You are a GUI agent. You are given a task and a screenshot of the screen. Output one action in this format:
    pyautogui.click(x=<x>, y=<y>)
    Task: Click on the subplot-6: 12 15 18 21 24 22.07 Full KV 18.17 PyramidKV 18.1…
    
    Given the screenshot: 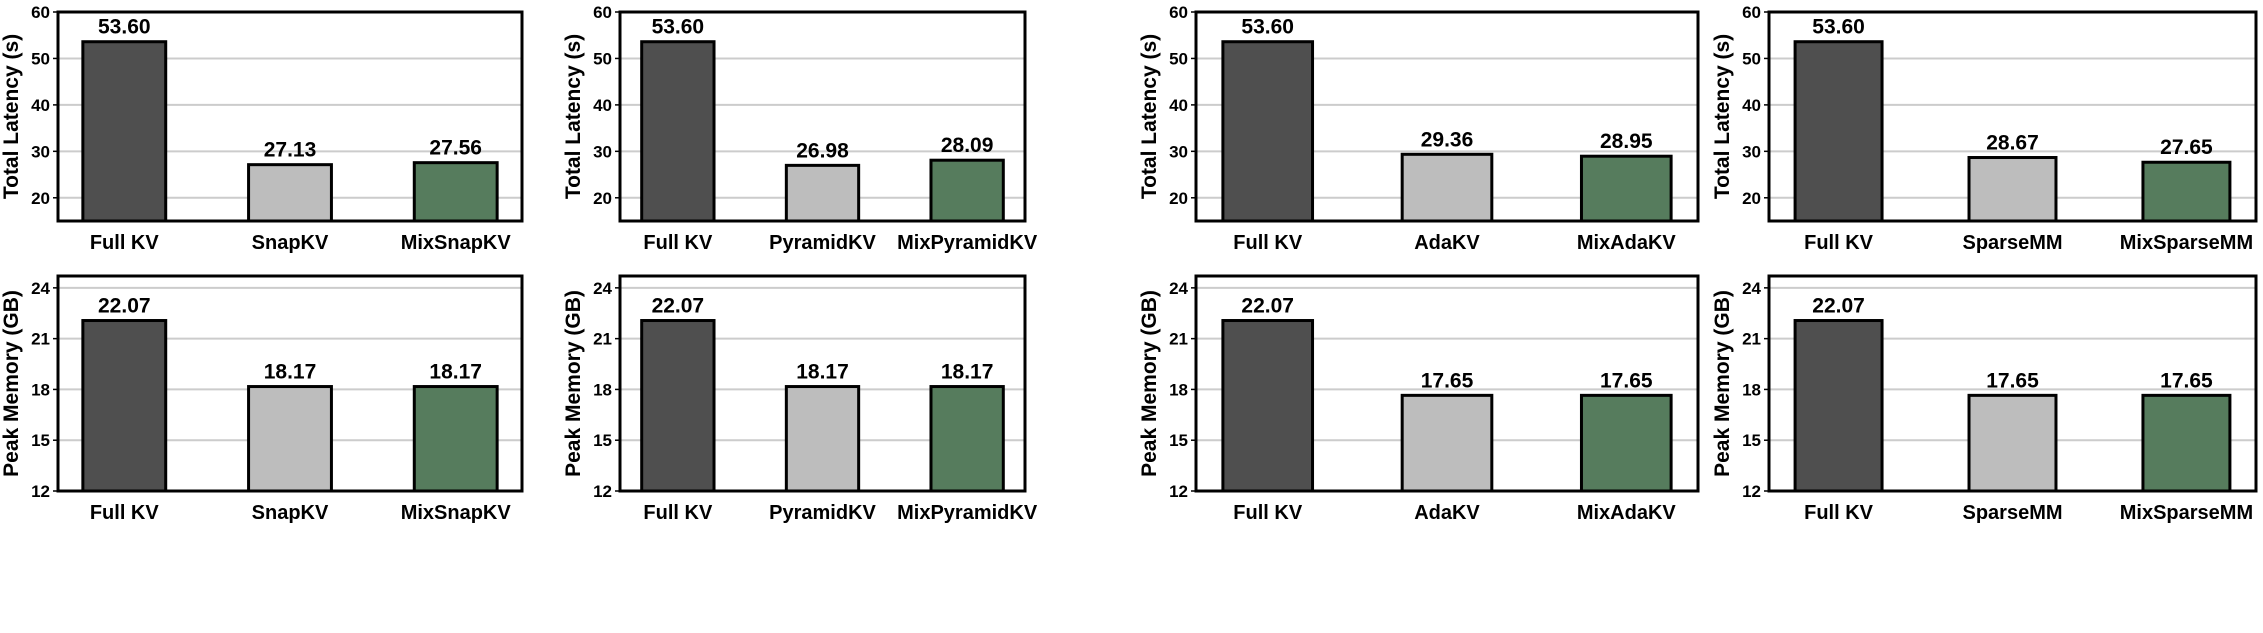 What is the action you would take?
    pyautogui.click(x=800, y=399)
    